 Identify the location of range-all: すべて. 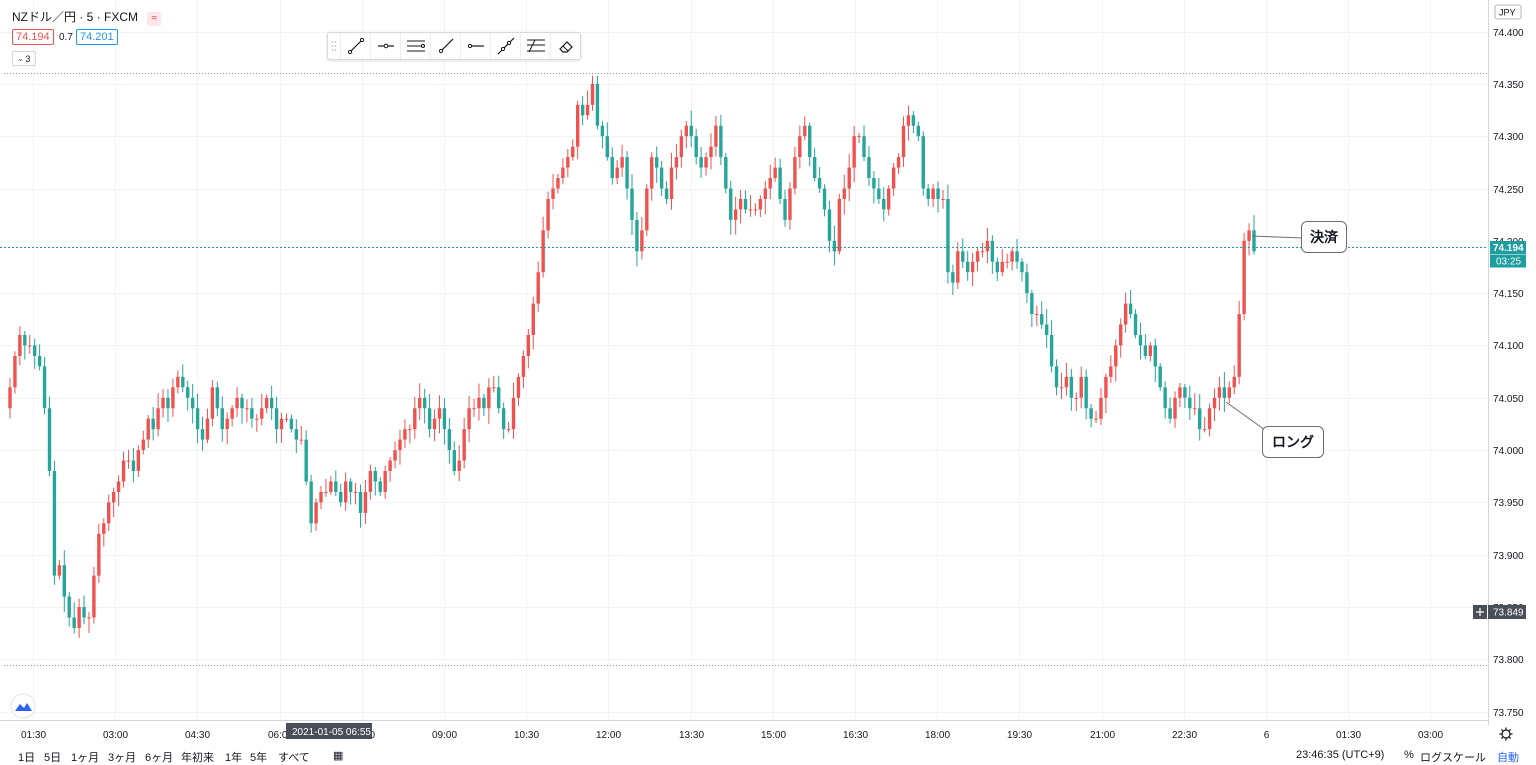
(294, 758).